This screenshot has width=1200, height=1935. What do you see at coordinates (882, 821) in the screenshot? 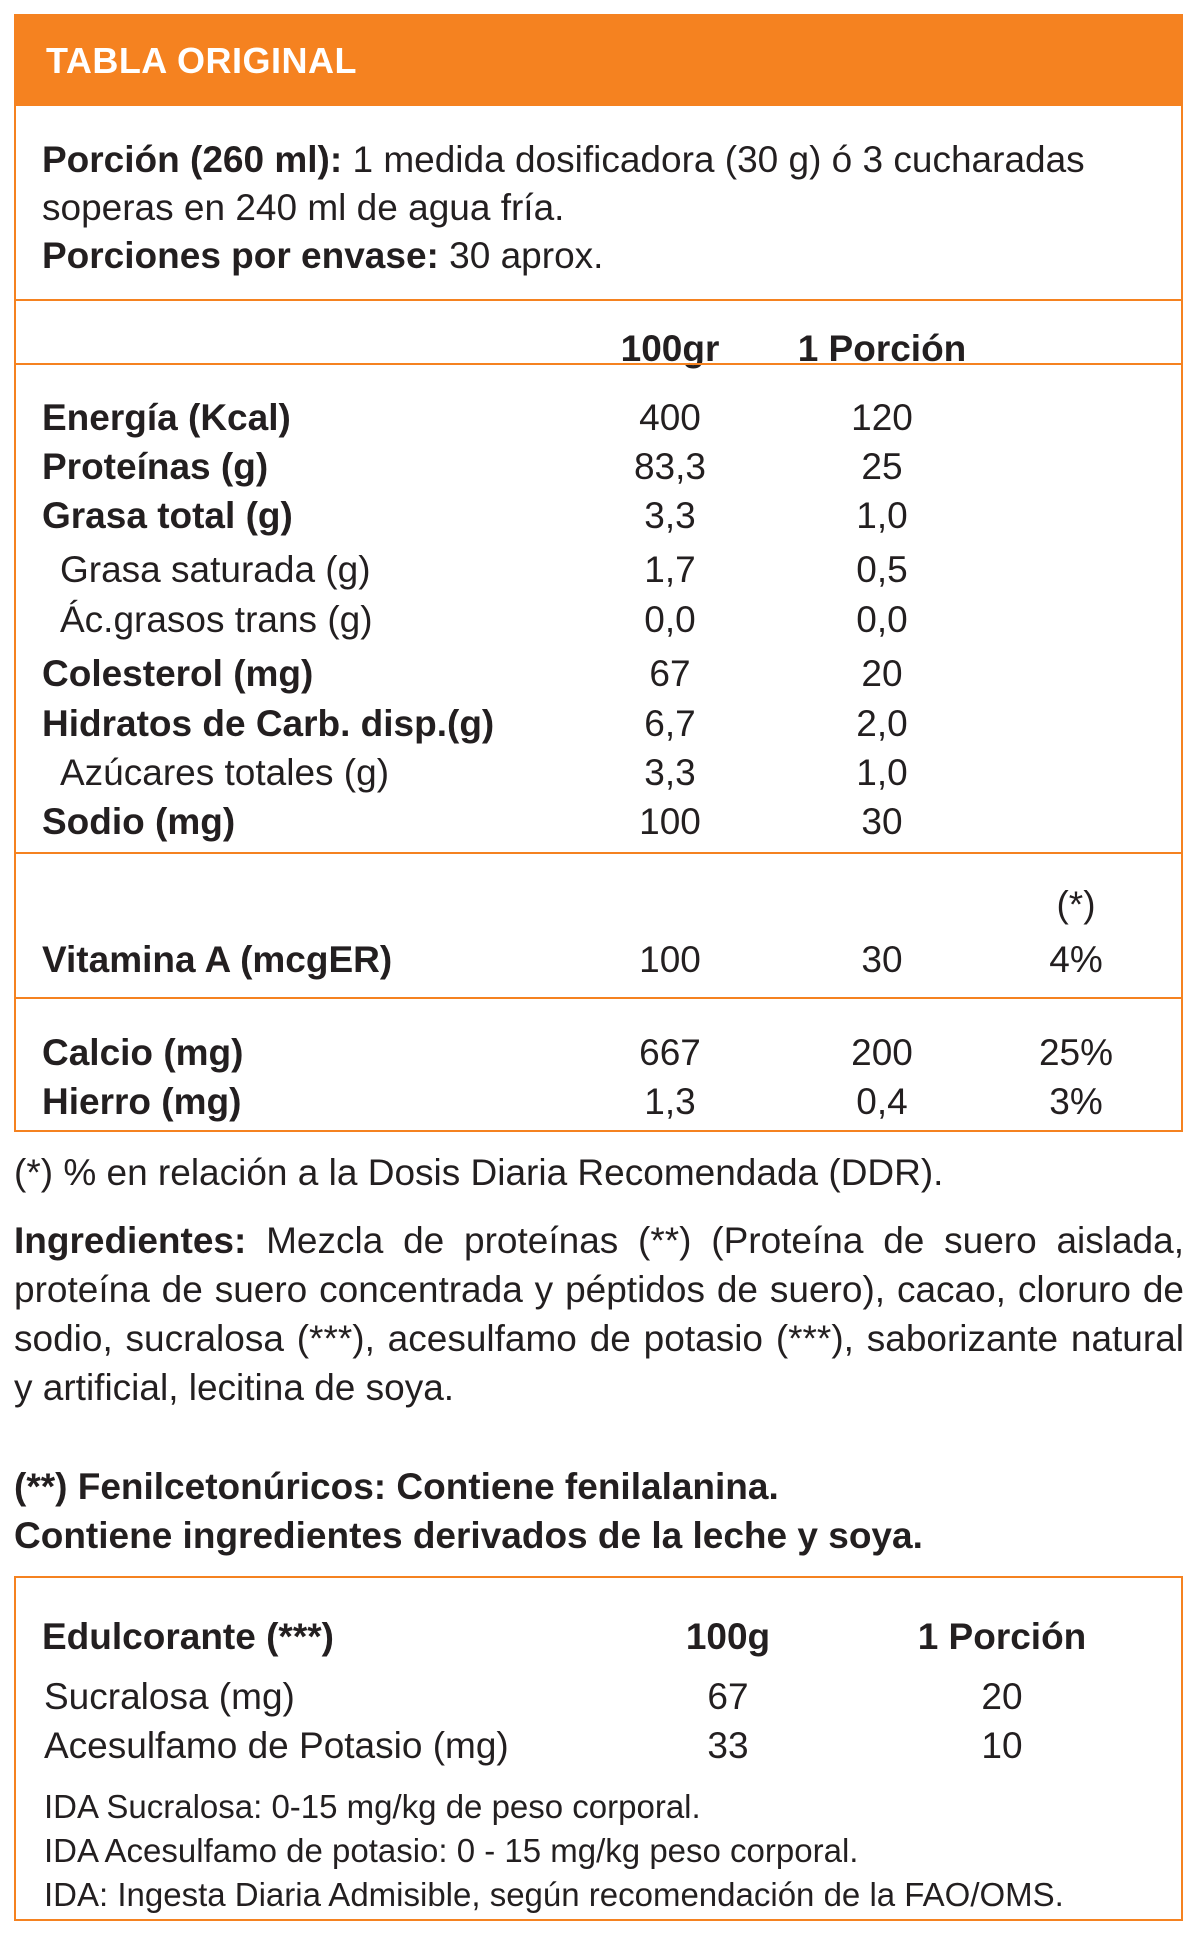
I see `nutrient-portion: 30` at bounding box center [882, 821].